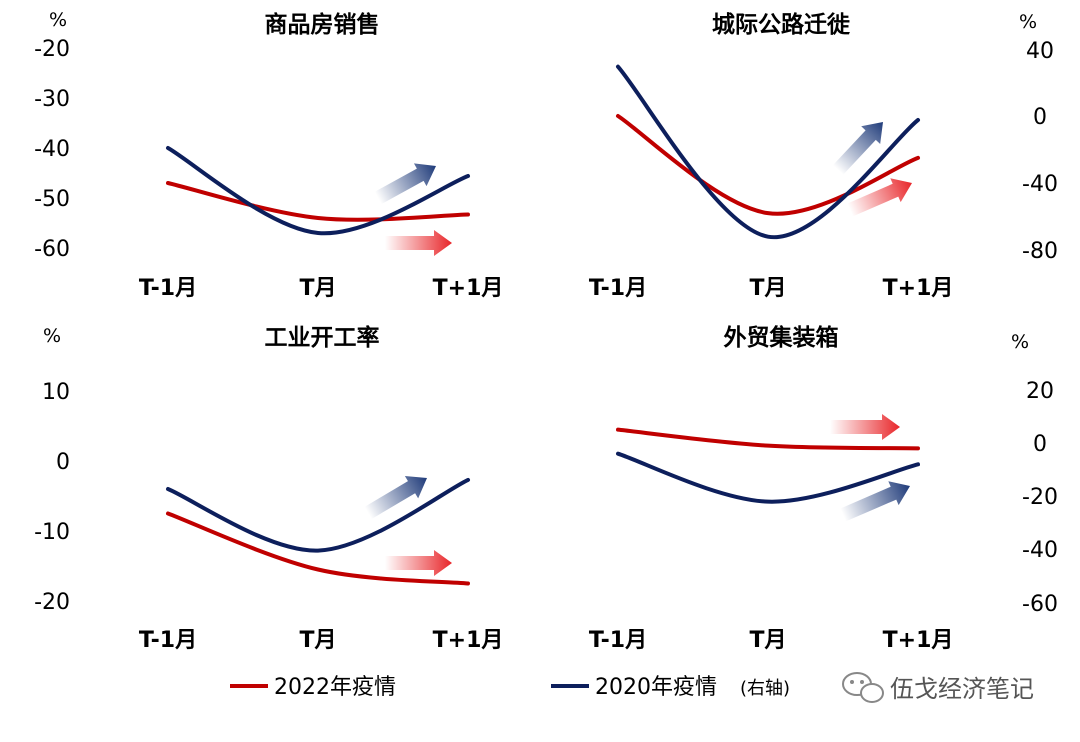 The width and height of the screenshot is (1080, 742). Describe the element at coordinates (863, 687) in the screenshot. I see `wechat-icon` at that location.